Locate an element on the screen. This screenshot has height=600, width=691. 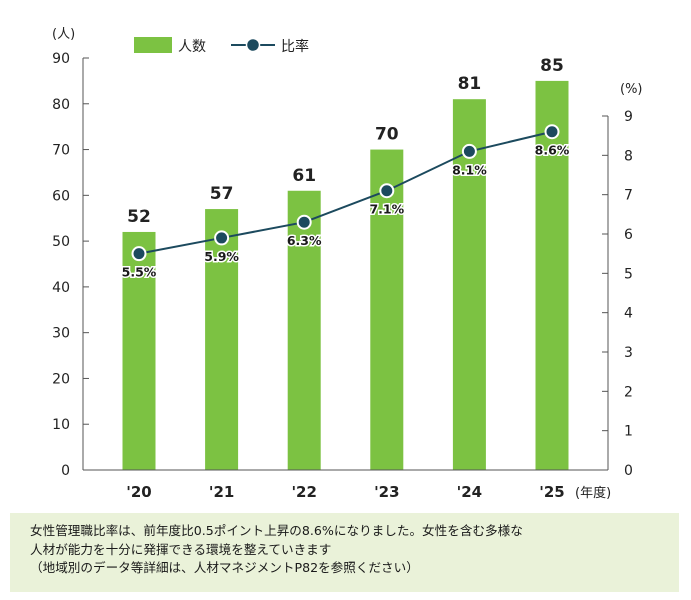
left-tick-label: 30 is located at coordinates (61, 334).